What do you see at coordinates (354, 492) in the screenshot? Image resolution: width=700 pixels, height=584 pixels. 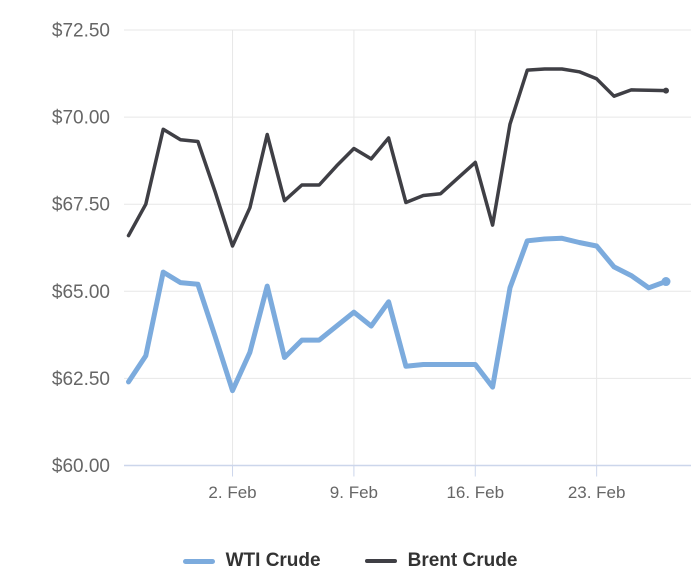 I see `x-axis-label: 9. Feb` at bounding box center [354, 492].